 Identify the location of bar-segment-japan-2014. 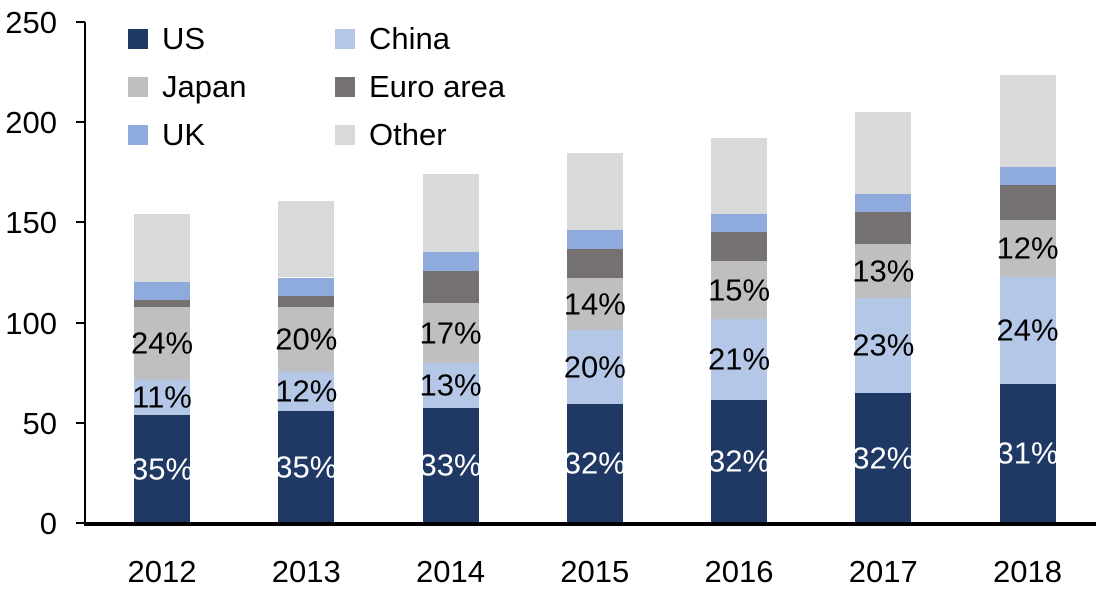
(450, 332).